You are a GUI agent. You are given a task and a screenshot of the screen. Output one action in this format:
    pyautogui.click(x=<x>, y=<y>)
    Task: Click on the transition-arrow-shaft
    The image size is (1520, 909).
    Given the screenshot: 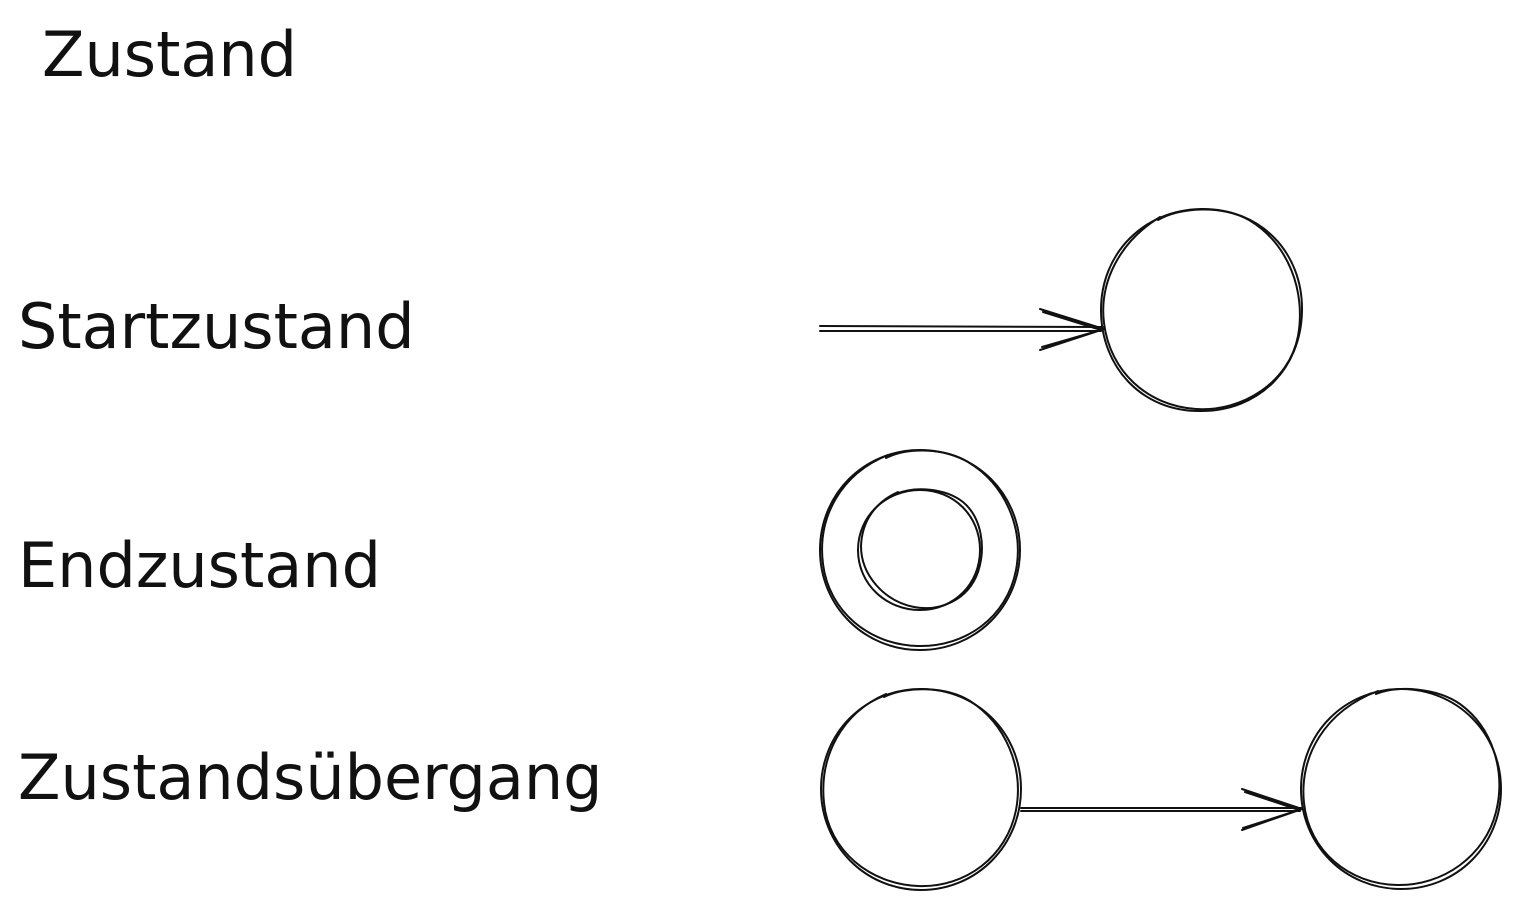 What is the action you would take?
    pyautogui.click(x=1161, y=809)
    